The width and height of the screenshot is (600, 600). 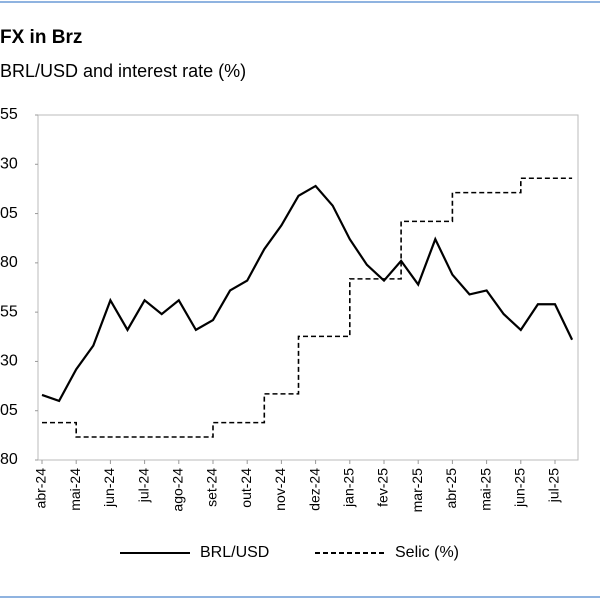 What do you see at coordinates (451, 488) in the screenshot?
I see `x-tick-label: abr-25` at bounding box center [451, 488].